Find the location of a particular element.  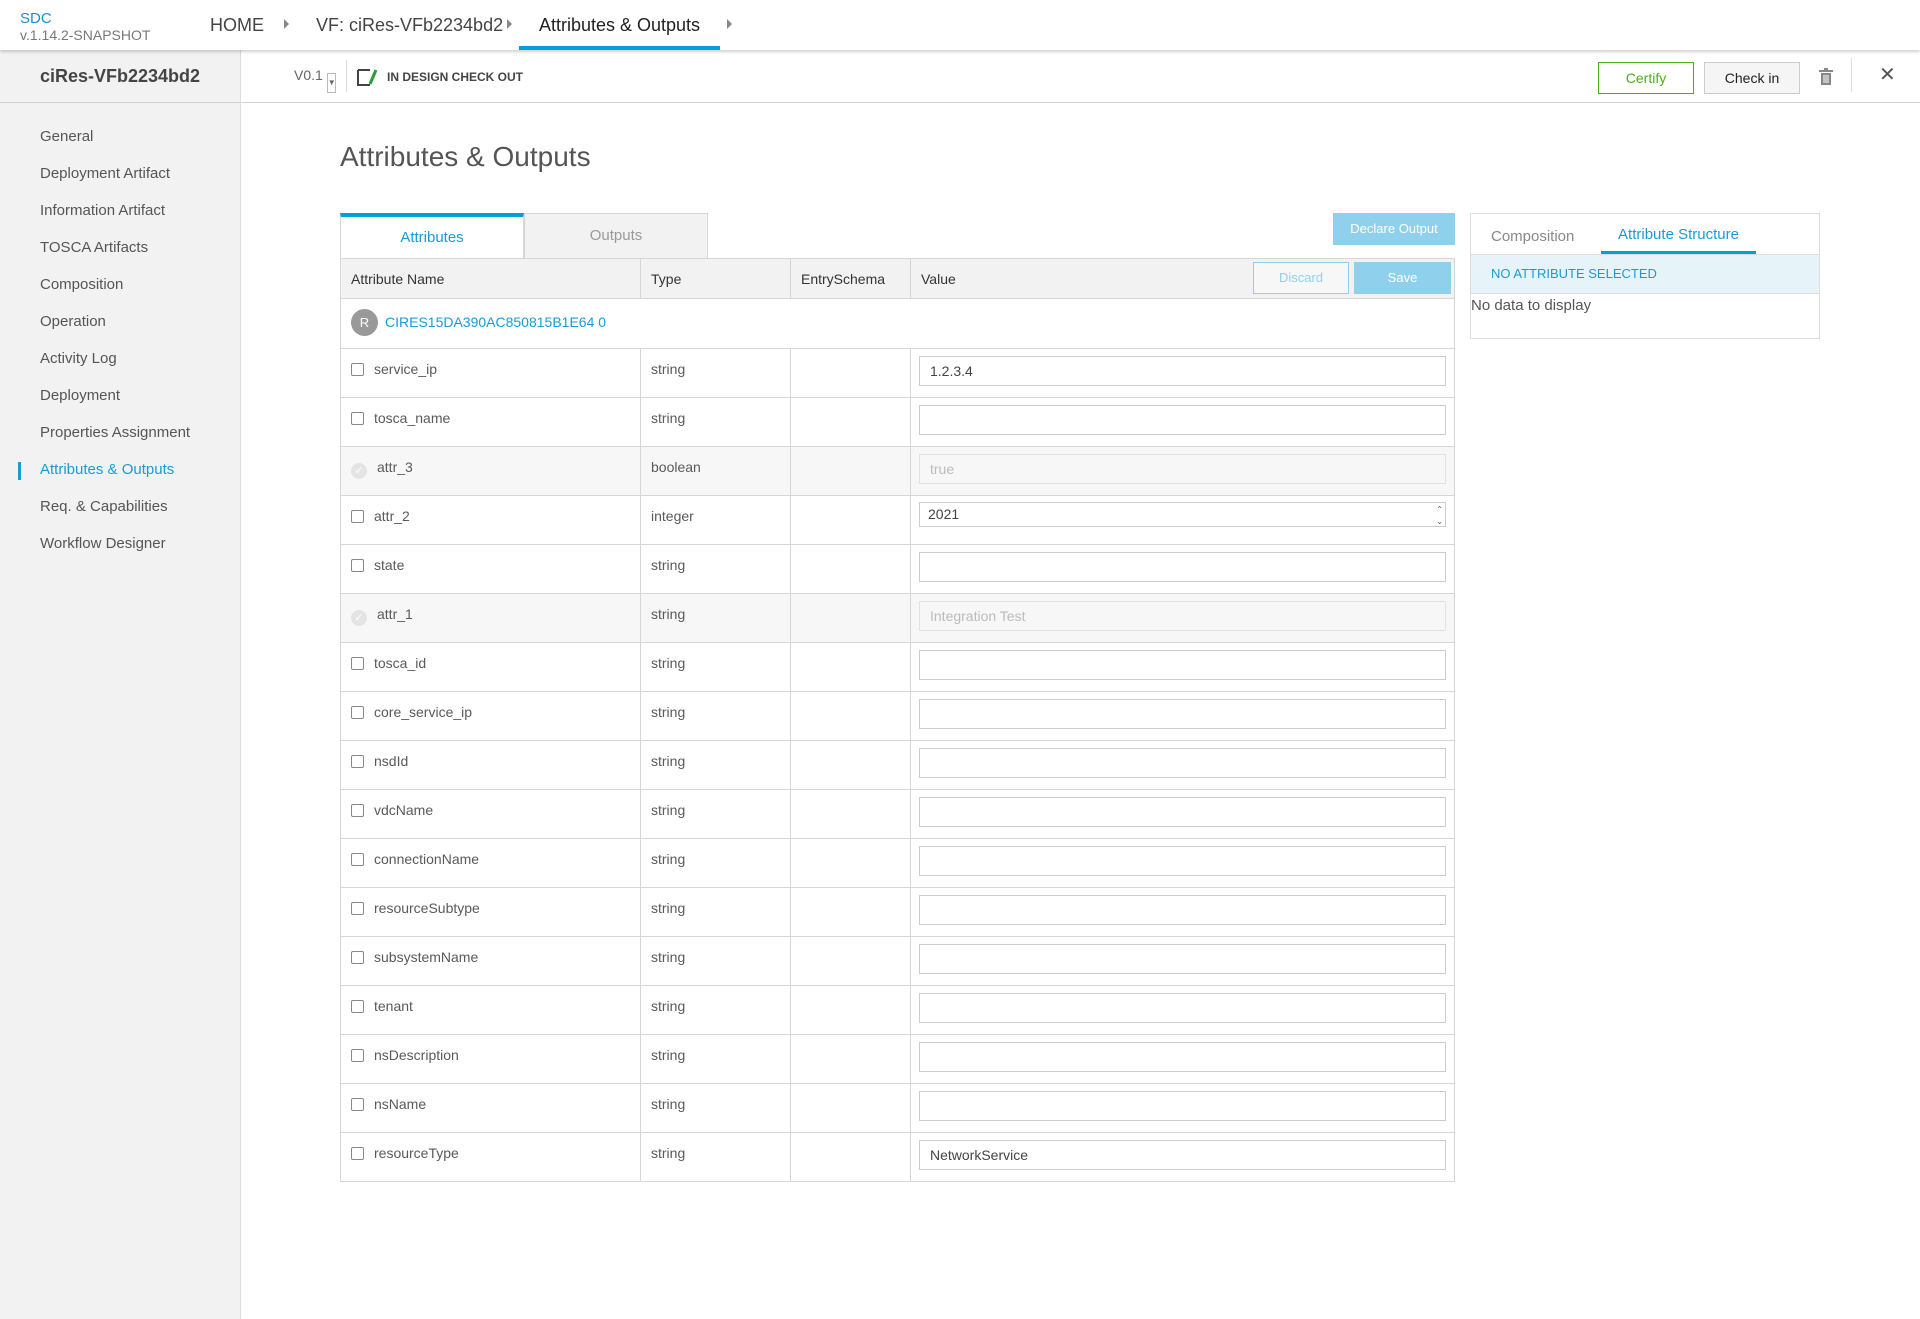

logo: SDC v.1.14.2-SNAPSHOT is located at coordinates (85, 27).